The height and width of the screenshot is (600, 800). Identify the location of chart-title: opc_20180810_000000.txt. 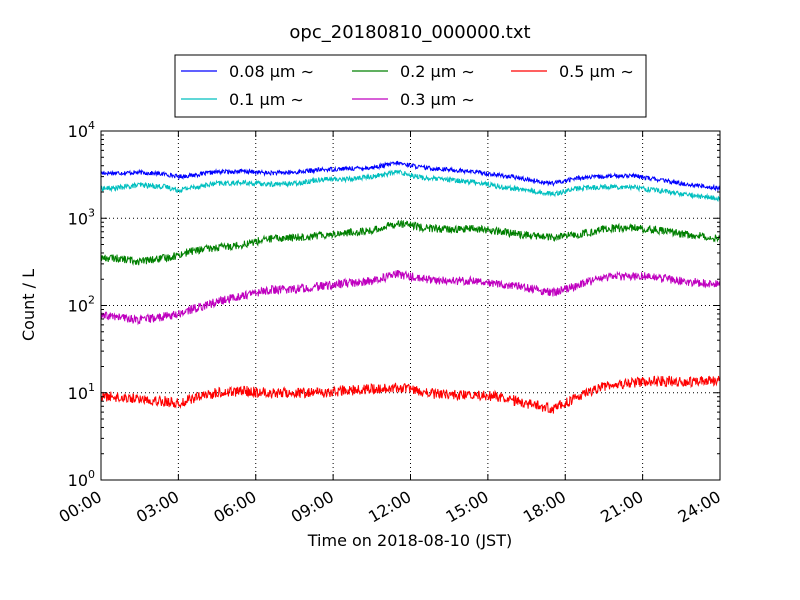
(409, 32).